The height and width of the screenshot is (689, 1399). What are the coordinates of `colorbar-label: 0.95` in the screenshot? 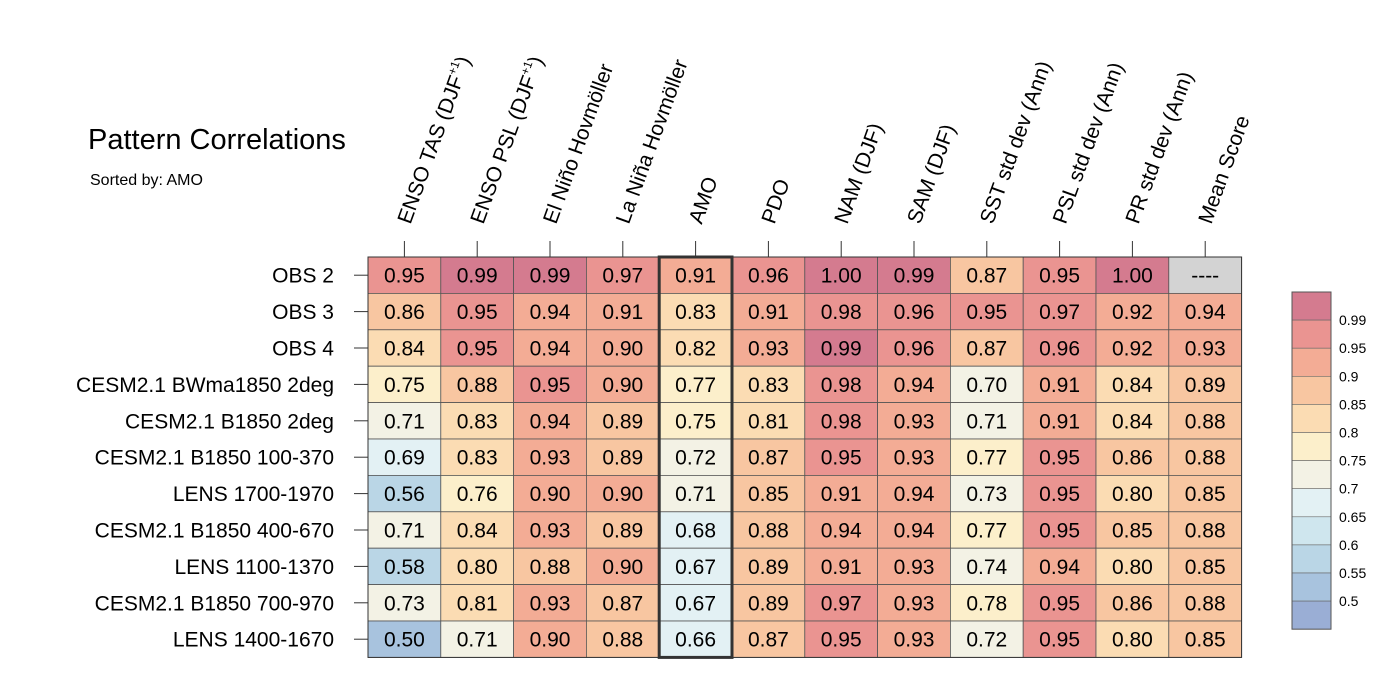 It's located at (1352, 348).